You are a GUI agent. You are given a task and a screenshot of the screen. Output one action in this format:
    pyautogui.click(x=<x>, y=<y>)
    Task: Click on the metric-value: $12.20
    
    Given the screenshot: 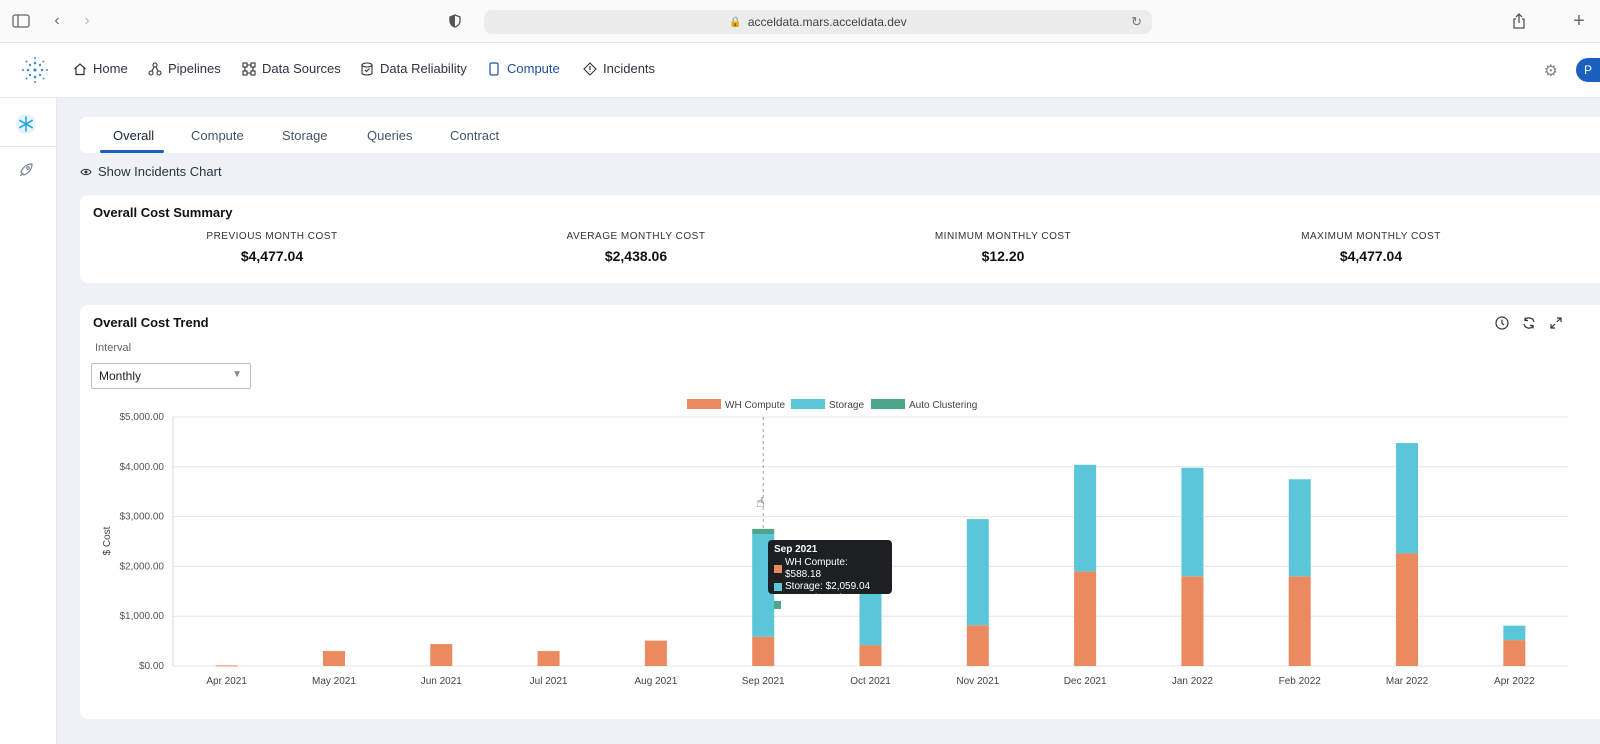 What is the action you would take?
    pyautogui.click(x=1003, y=256)
    